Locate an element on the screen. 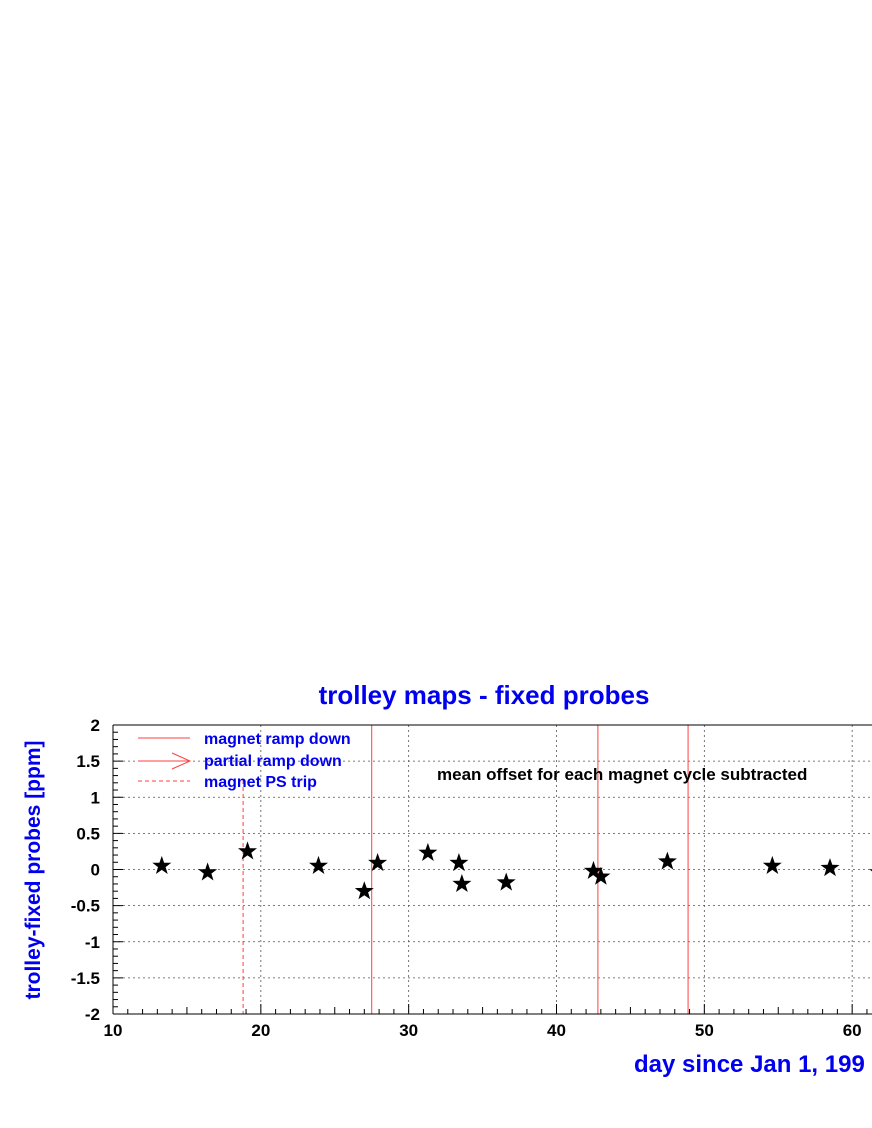  y-tick-label: 1.5 is located at coordinates (88, 761).